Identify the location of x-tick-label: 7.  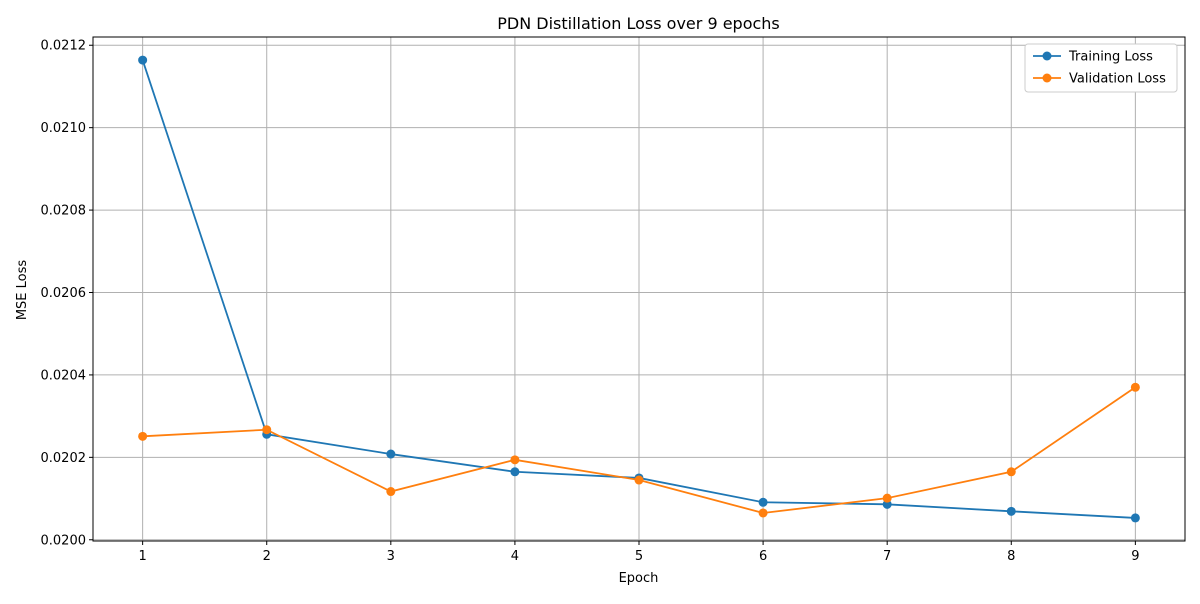
(887, 556).